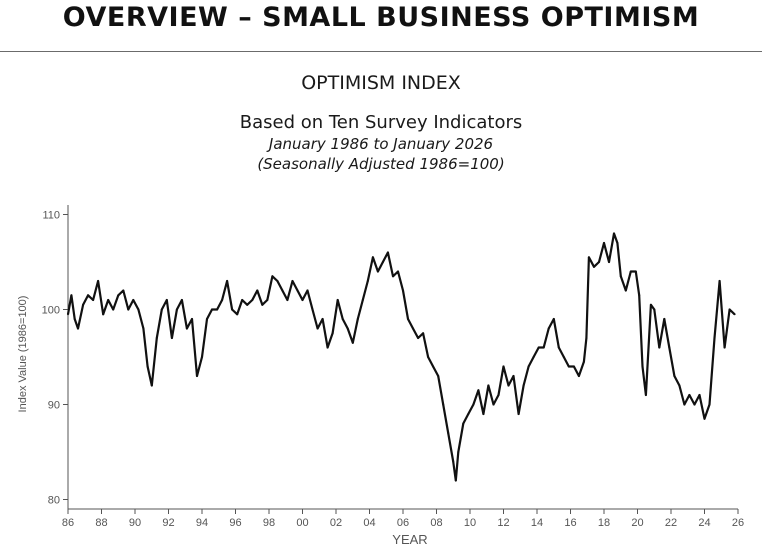  What do you see at coordinates (235, 523) in the screenshot?
I see `x-tick-label-96: 96` at bounding box center [235, 523].